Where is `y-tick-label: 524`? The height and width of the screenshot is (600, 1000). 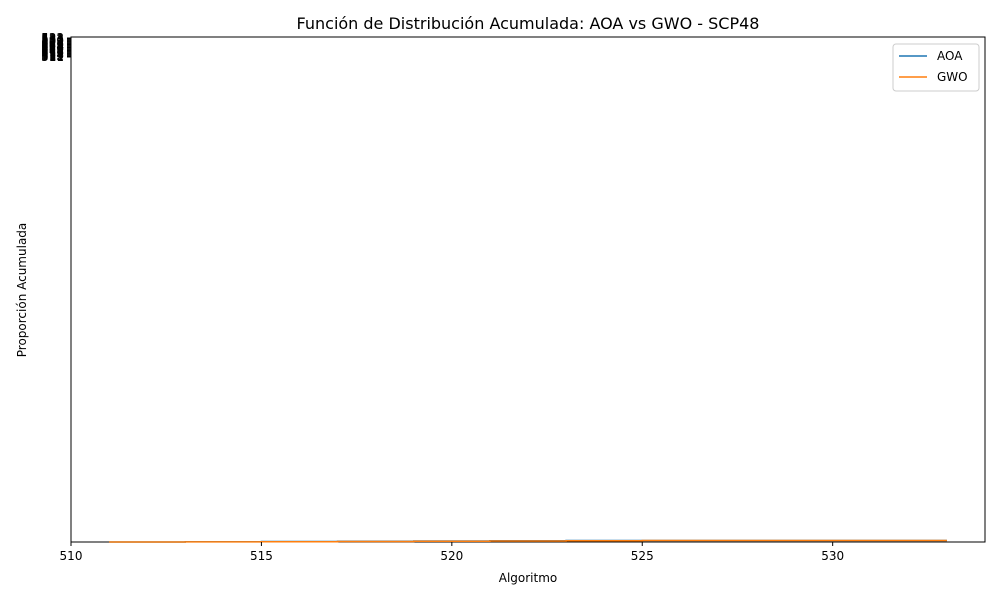 y-tick-label: 524 is located at coordinates (52, 46).